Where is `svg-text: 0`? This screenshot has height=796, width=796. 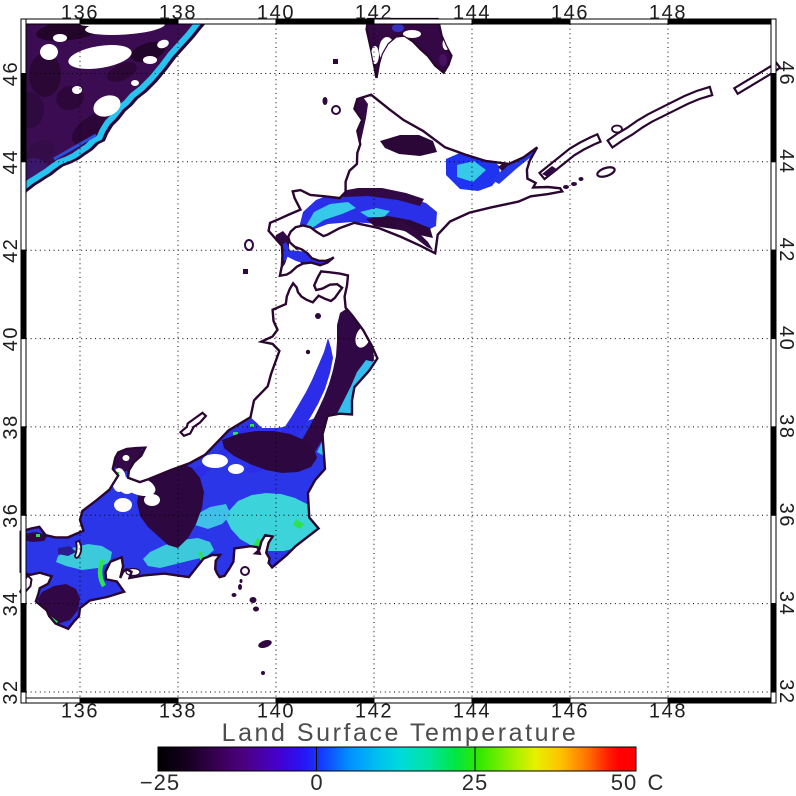
svg-text: 0 is located at coordinates (316, 782).